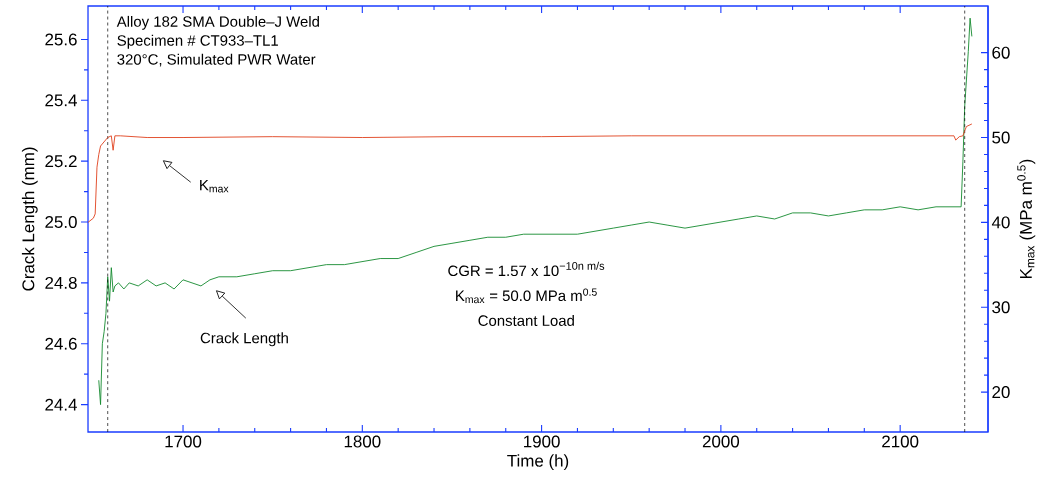  What do you see at coordinates (61, 222) in the screenshot?
I see `y-tick-label: 25.0` at bounding box center [61, 222].